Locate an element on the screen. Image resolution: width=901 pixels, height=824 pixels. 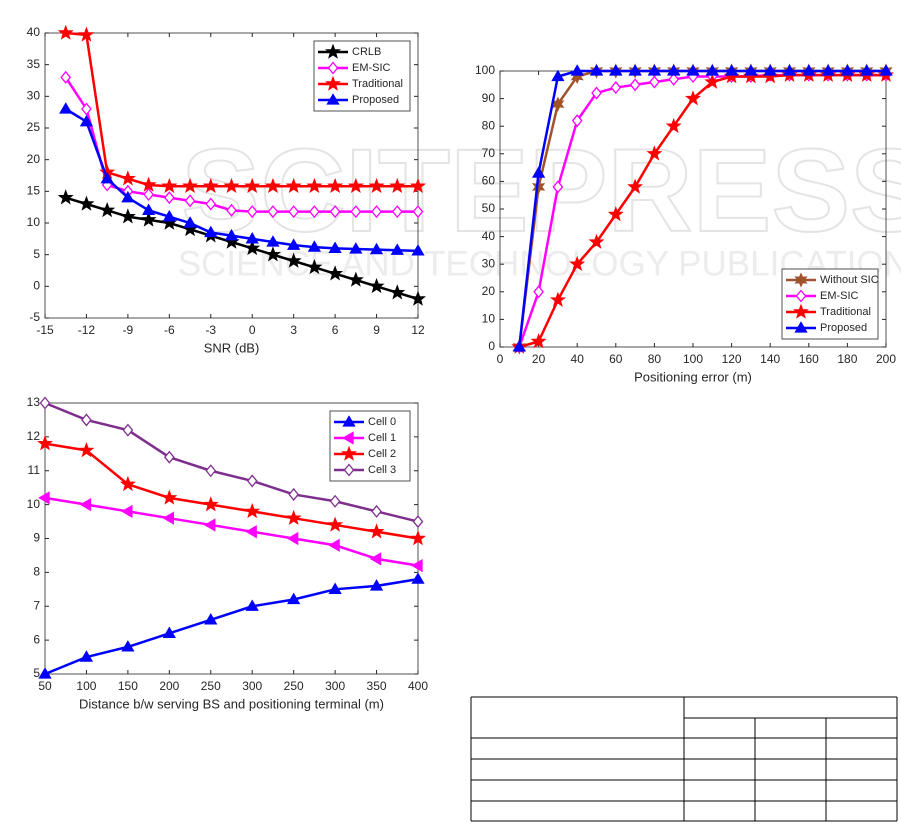
y-tick-label: 7 is located at coordinates (36, 605).